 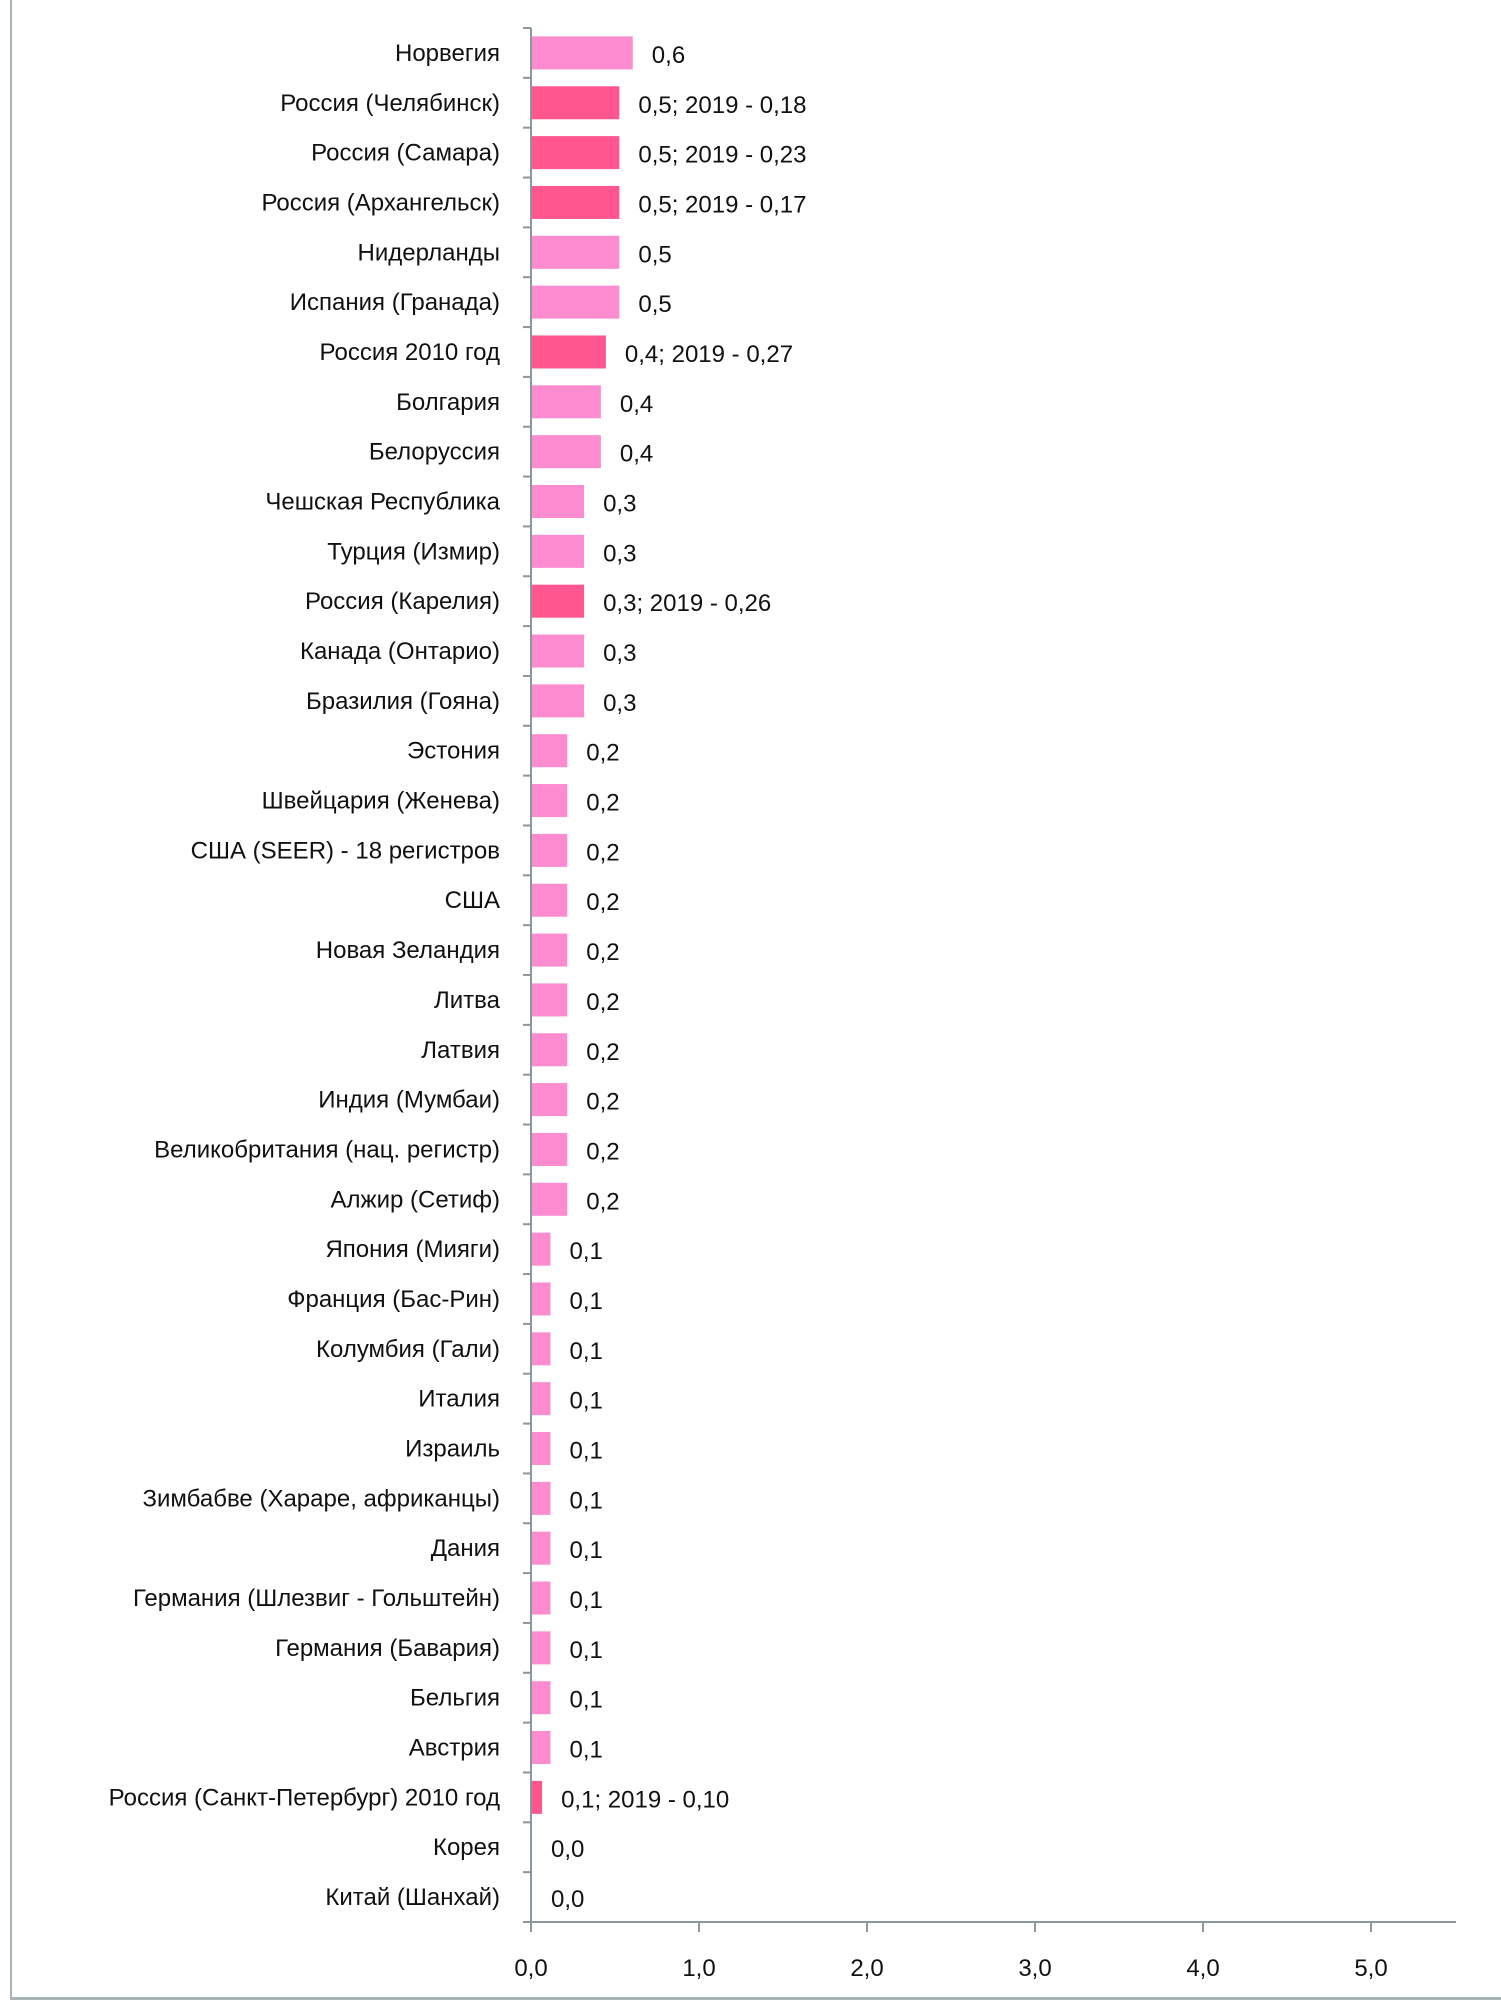 I want to click on category-label: Алжир (Сетиф), so click(x=416, y=1199).